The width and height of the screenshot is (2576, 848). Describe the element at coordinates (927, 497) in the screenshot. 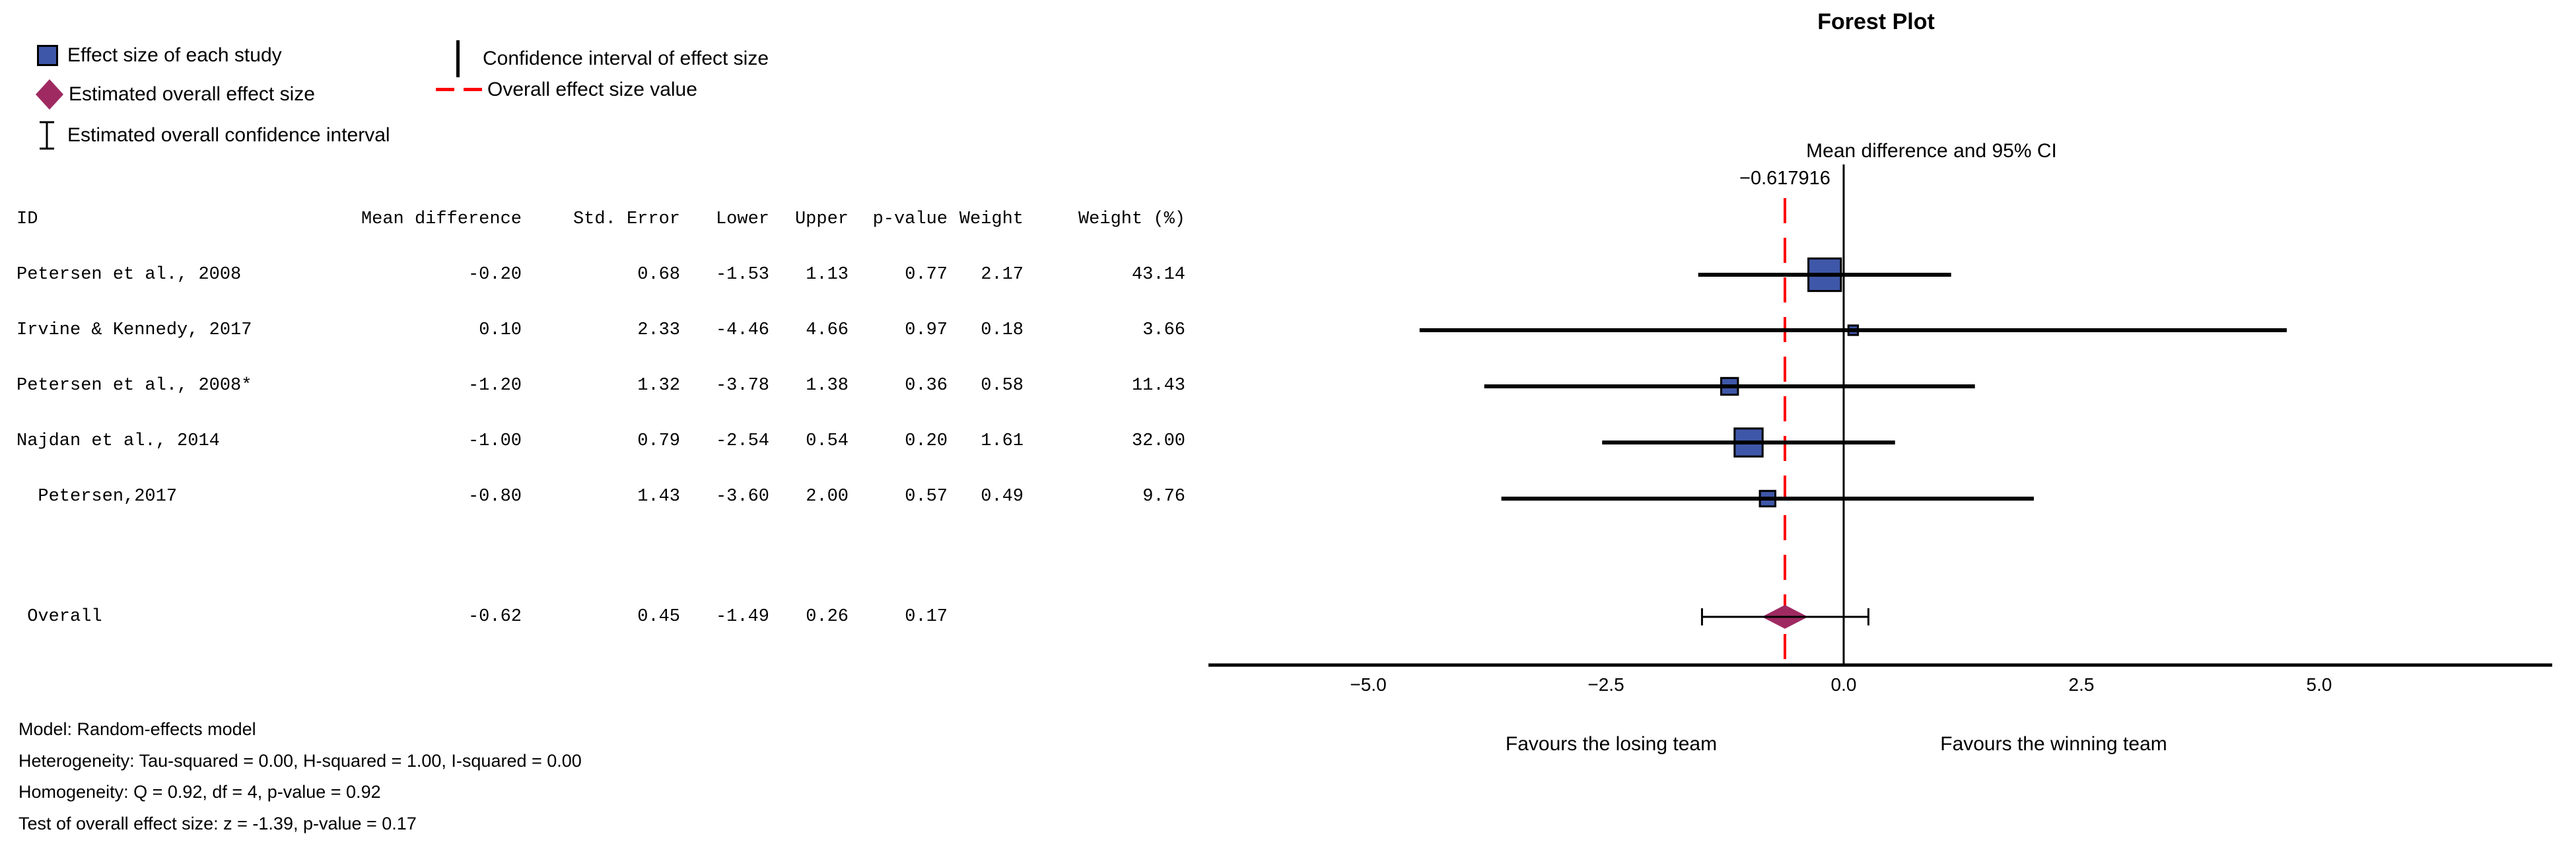

I see `table-cell: 0.57` at that location.